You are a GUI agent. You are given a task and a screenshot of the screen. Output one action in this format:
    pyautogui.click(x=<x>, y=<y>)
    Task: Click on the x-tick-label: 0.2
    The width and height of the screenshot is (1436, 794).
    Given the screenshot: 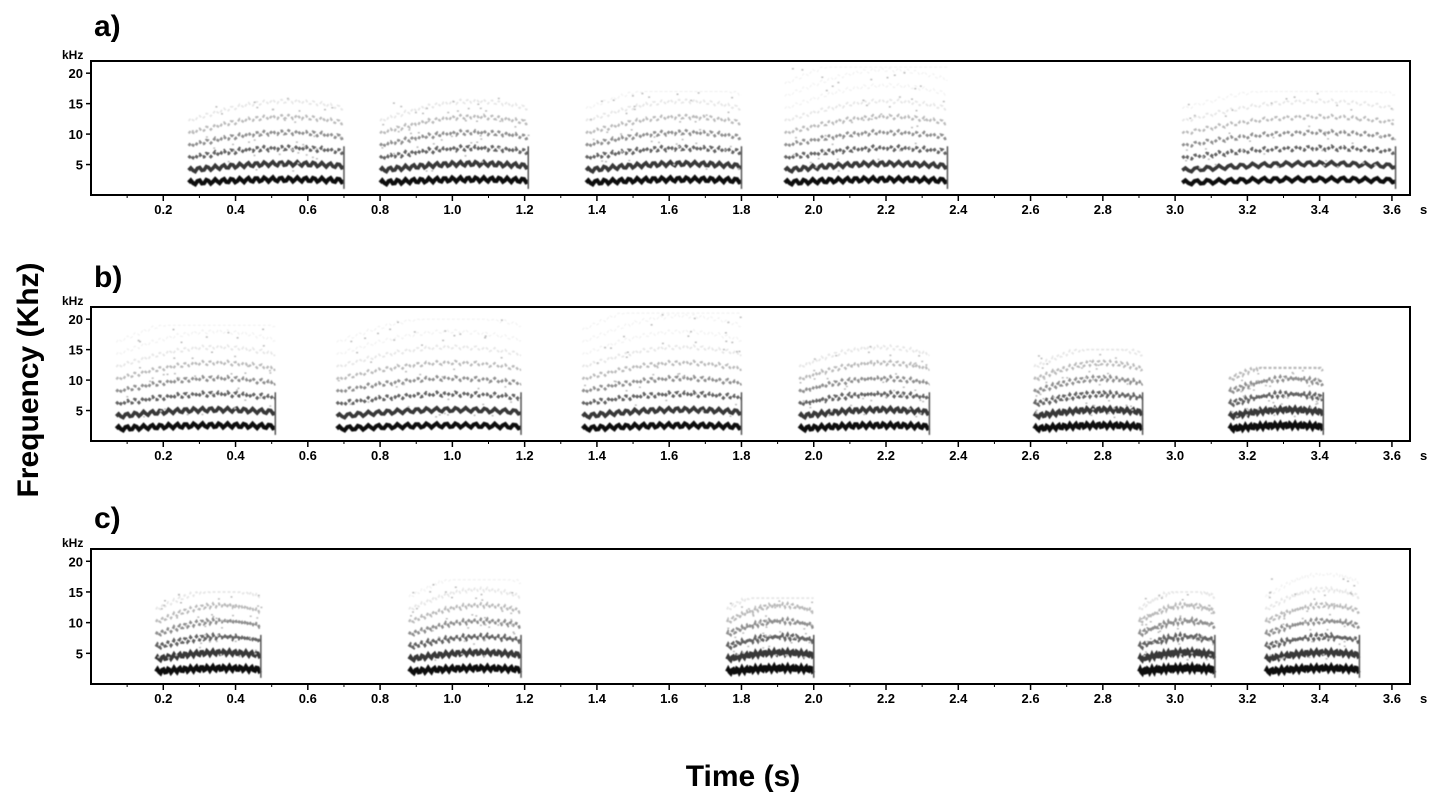 What is the action you would take?
    pyautogui.click(x=163, y=455)
    